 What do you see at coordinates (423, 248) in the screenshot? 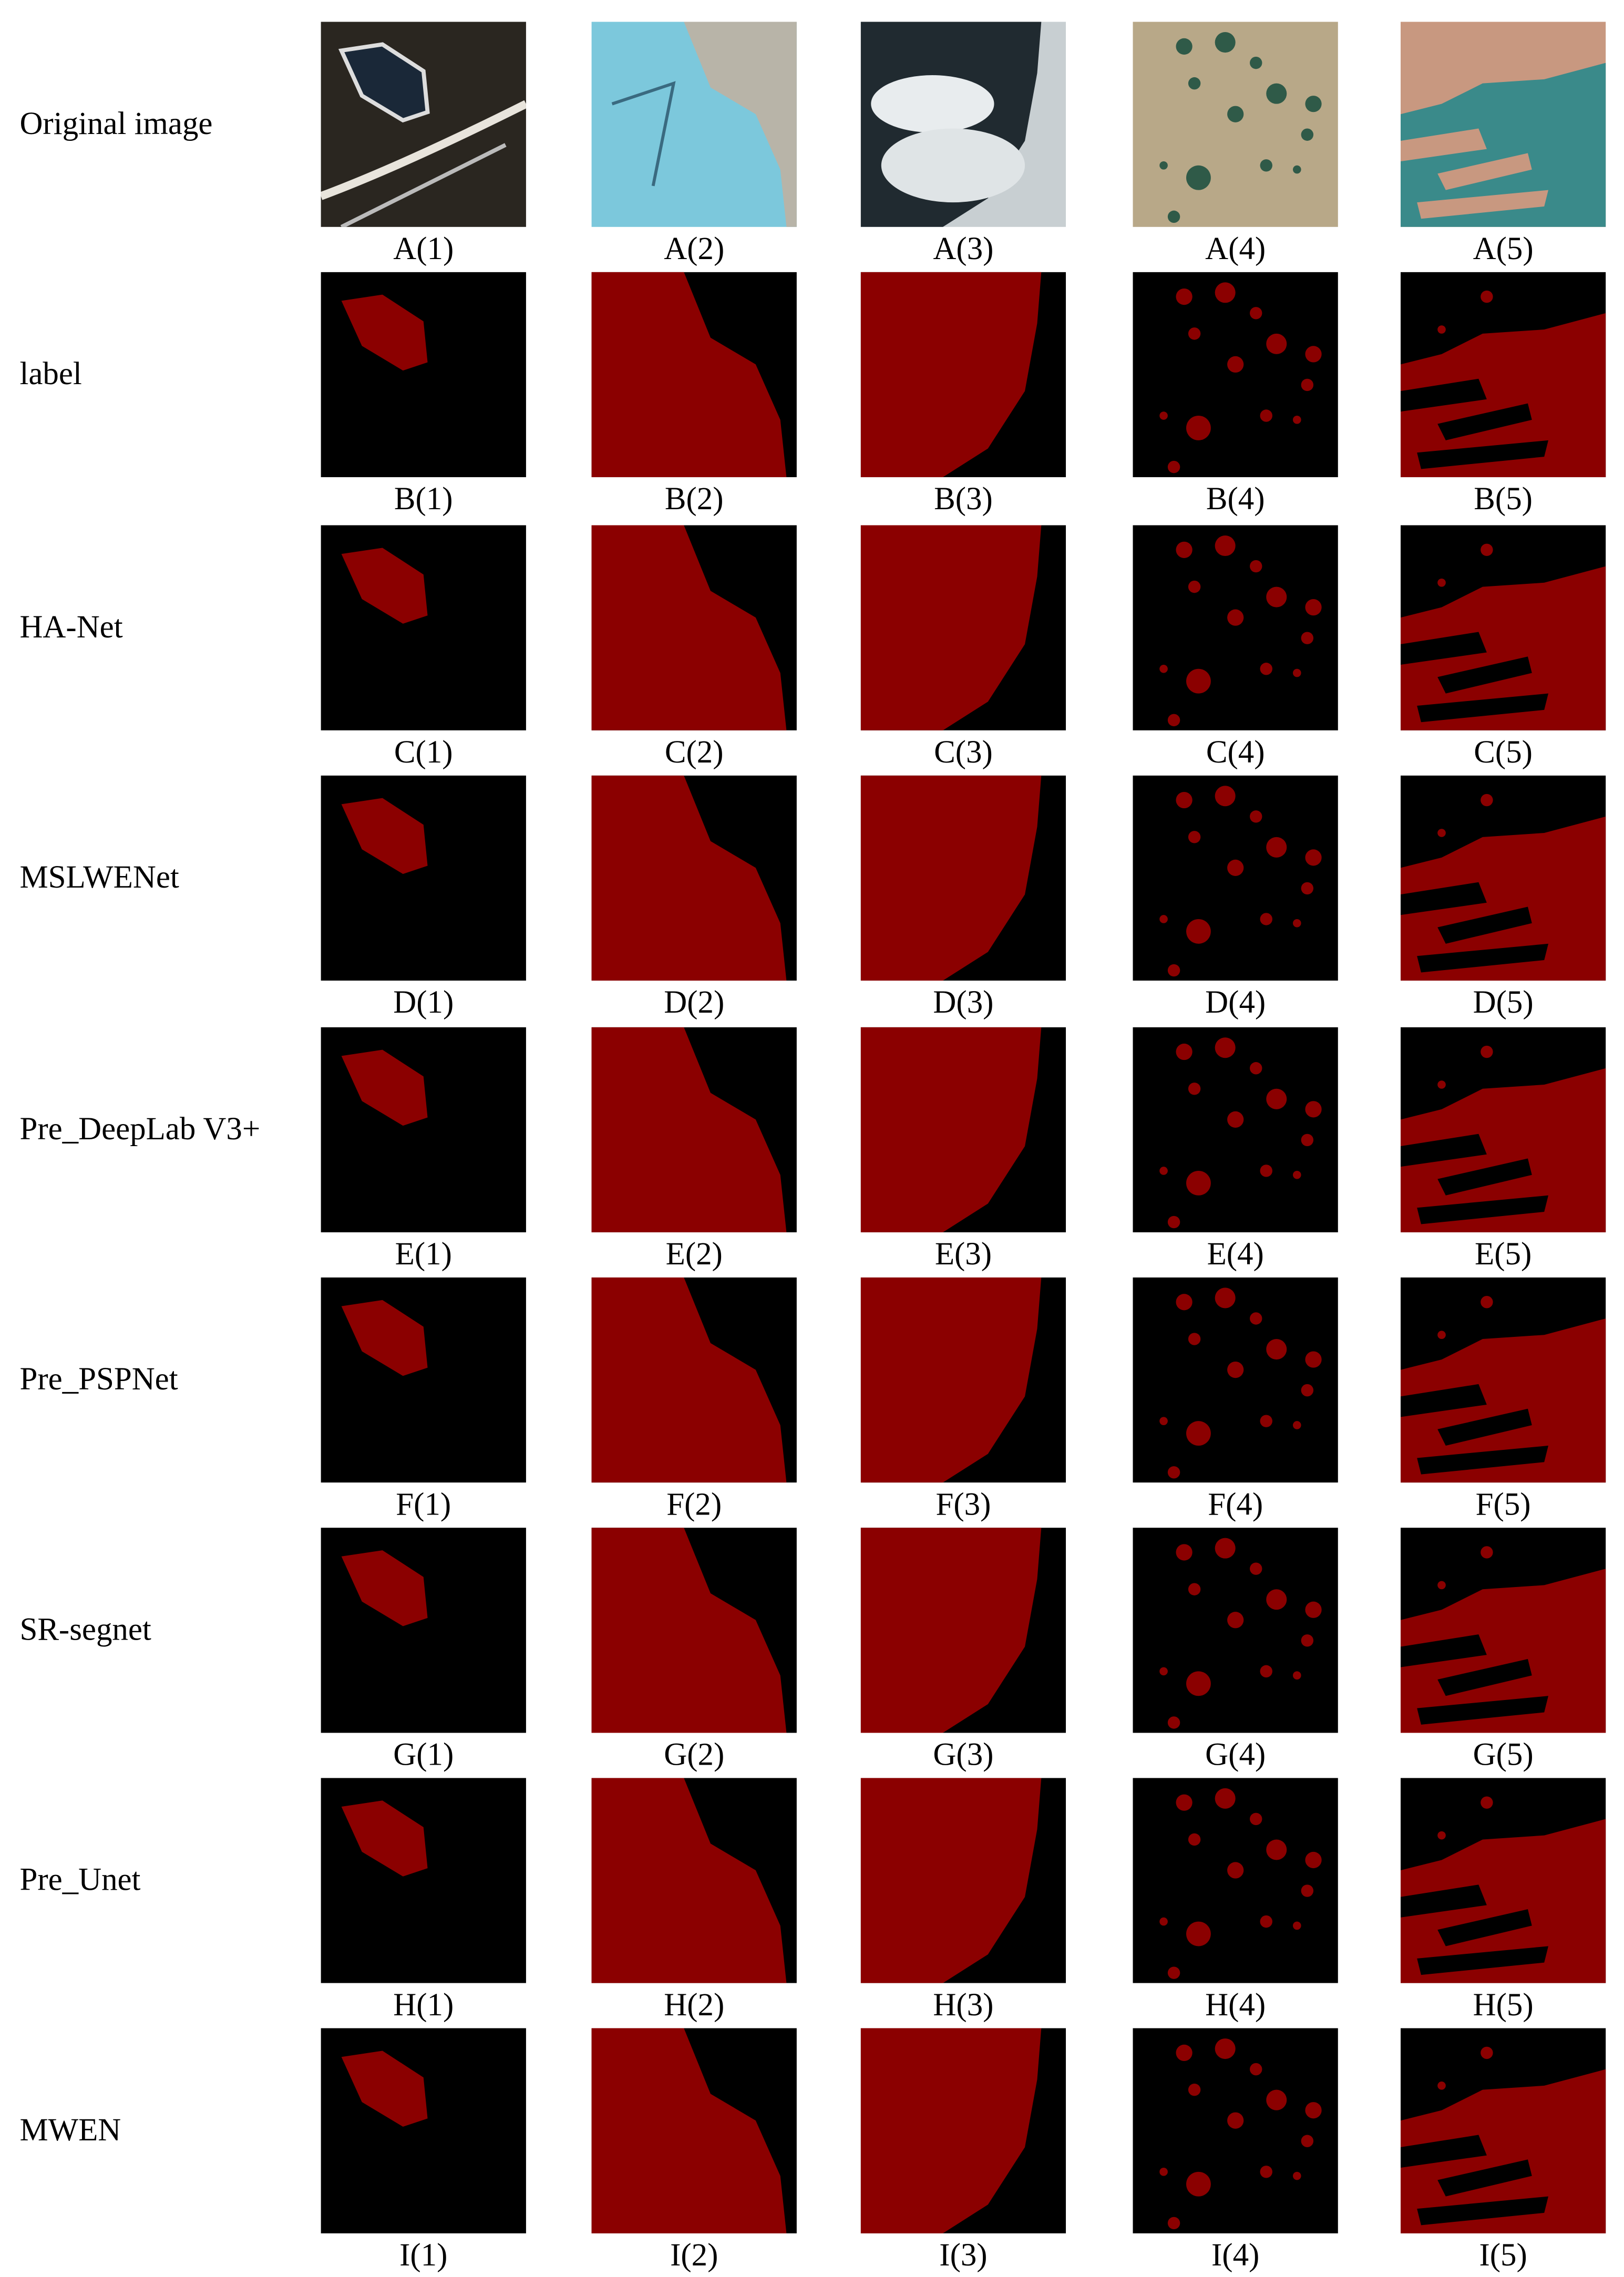
I see `image-caption: A(1)` at bounding box center [423, 248].